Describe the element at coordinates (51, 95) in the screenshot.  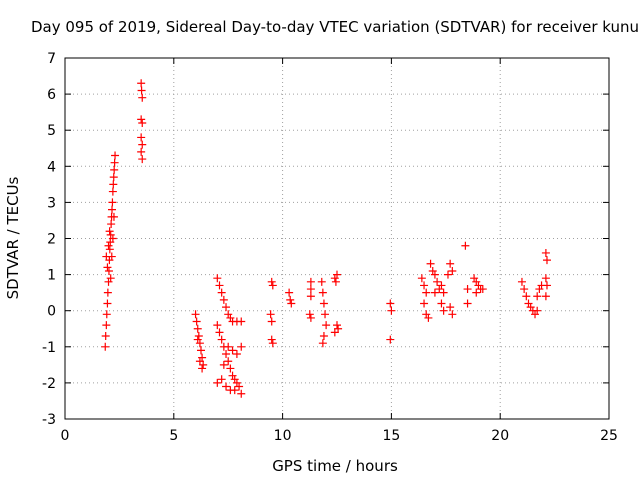
I see `y-tick-label: 6` at that location.